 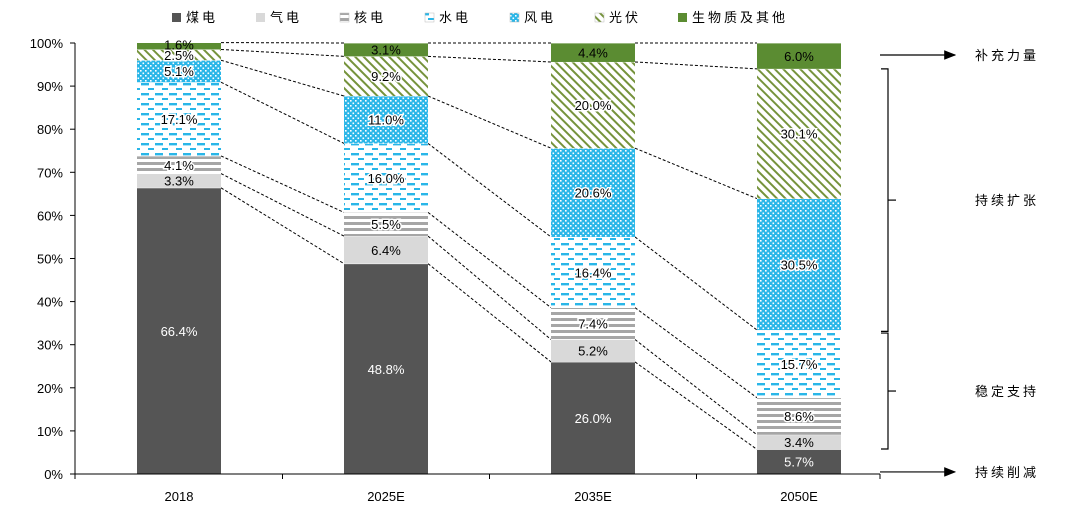 I want to click on data-label-bio-2018: 1.6%, so click(x=179, y=45).